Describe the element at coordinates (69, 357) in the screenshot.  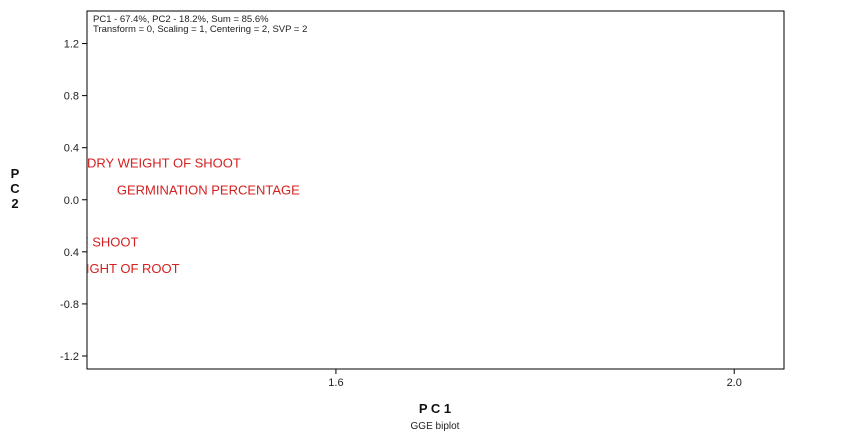
I see `y-tick-label: -1.2` at that location.